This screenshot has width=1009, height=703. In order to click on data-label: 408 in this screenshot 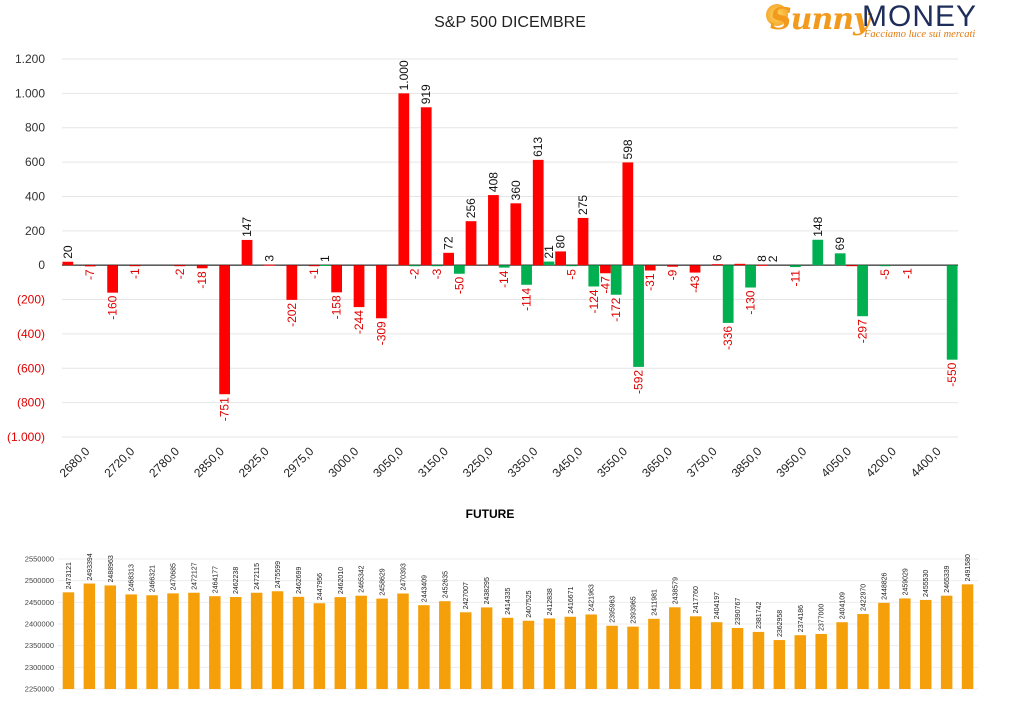, I will do `click(493, 182)`.